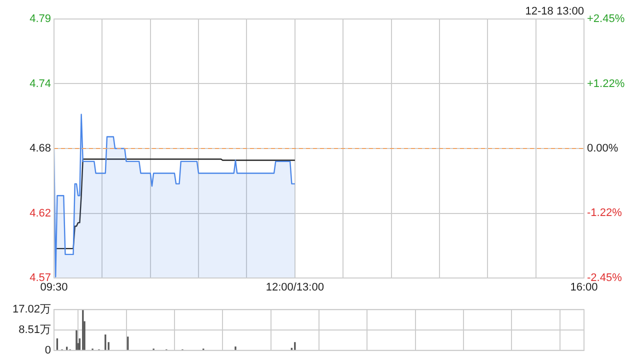 This screenshot has width=640, height=360. What do you see at coordinates (604, 213) in the screenshot?
I see `y2-tick-label: -1.22%` at bounding box center [604, 213].